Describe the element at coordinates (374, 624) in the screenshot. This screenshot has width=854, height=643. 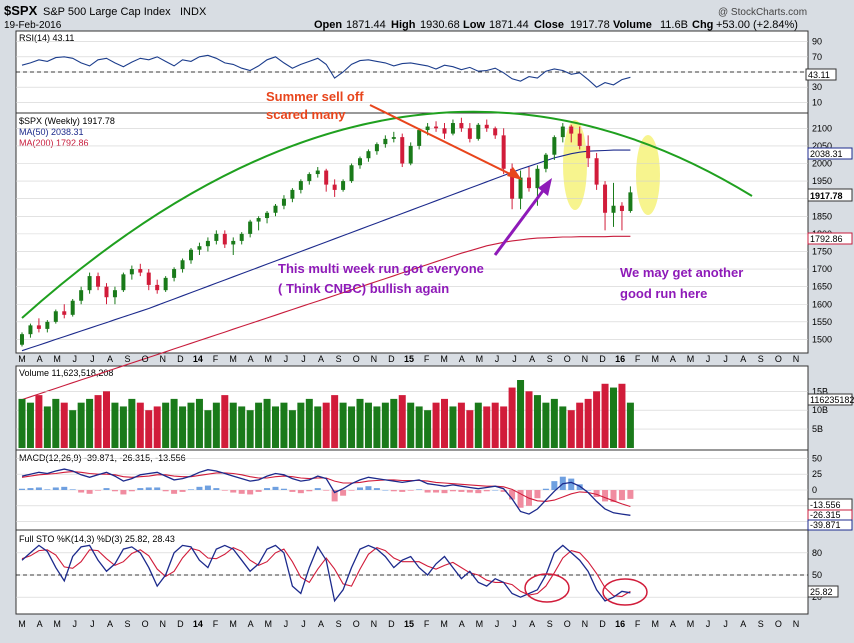
I see `sto-xlabel-20: N` at that location.